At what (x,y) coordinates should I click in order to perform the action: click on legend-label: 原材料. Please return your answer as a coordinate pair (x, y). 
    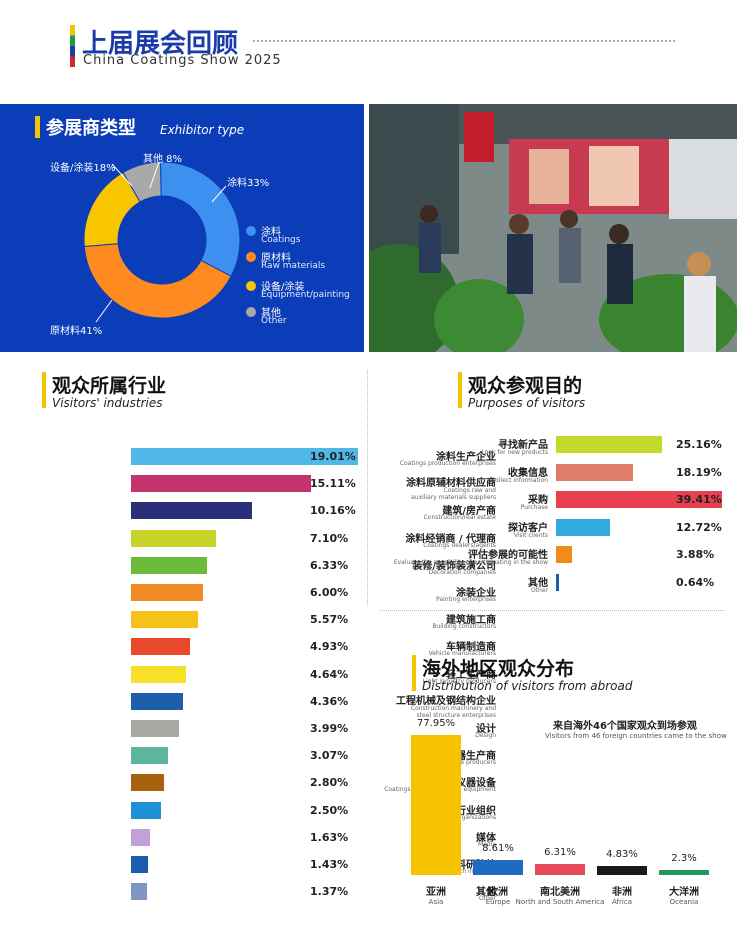
    Looking at the image, I should click on (276, 258).